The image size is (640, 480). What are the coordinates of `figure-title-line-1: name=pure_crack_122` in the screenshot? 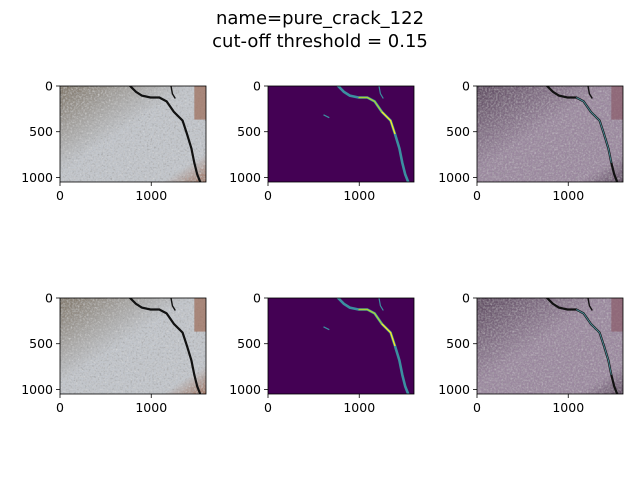 It's located at (320, 18).